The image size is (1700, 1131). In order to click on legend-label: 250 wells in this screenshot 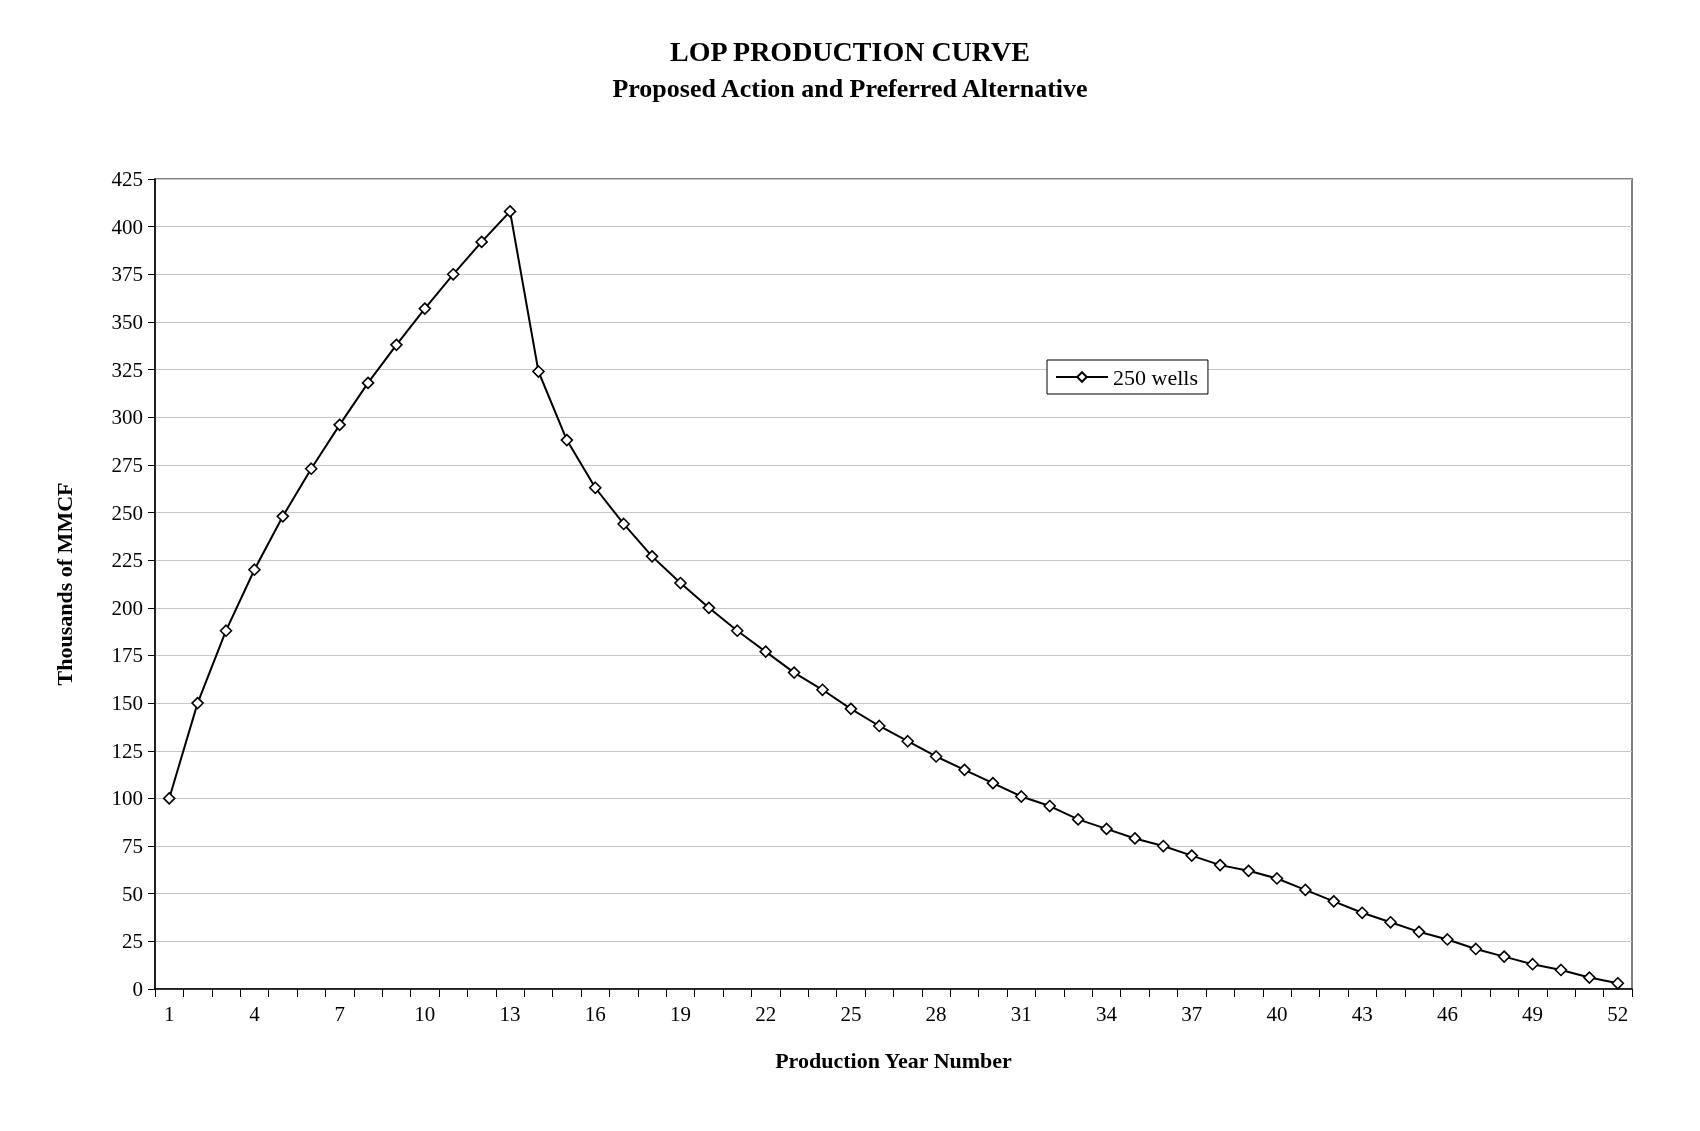, I will do `click(1155, 377)`.